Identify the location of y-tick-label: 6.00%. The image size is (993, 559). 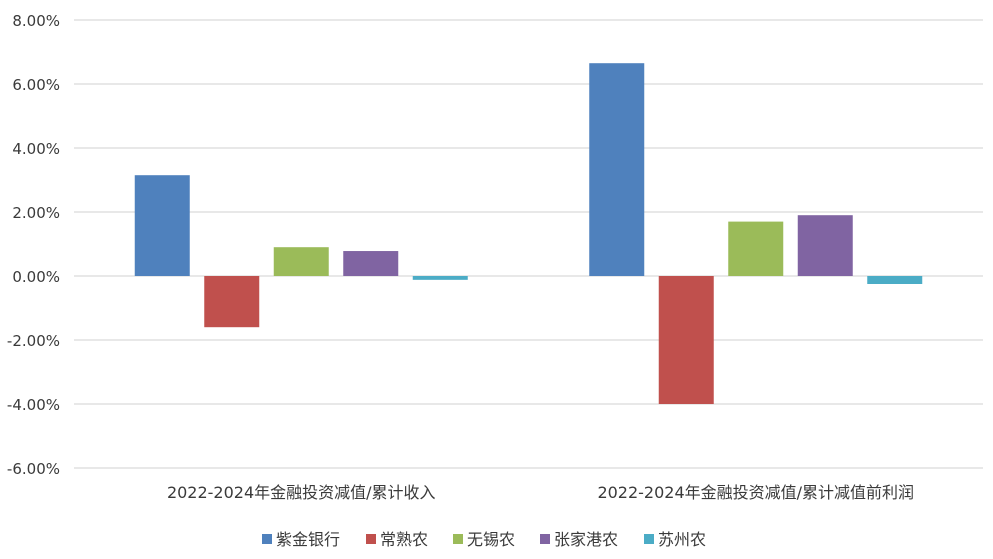
(36, 85).